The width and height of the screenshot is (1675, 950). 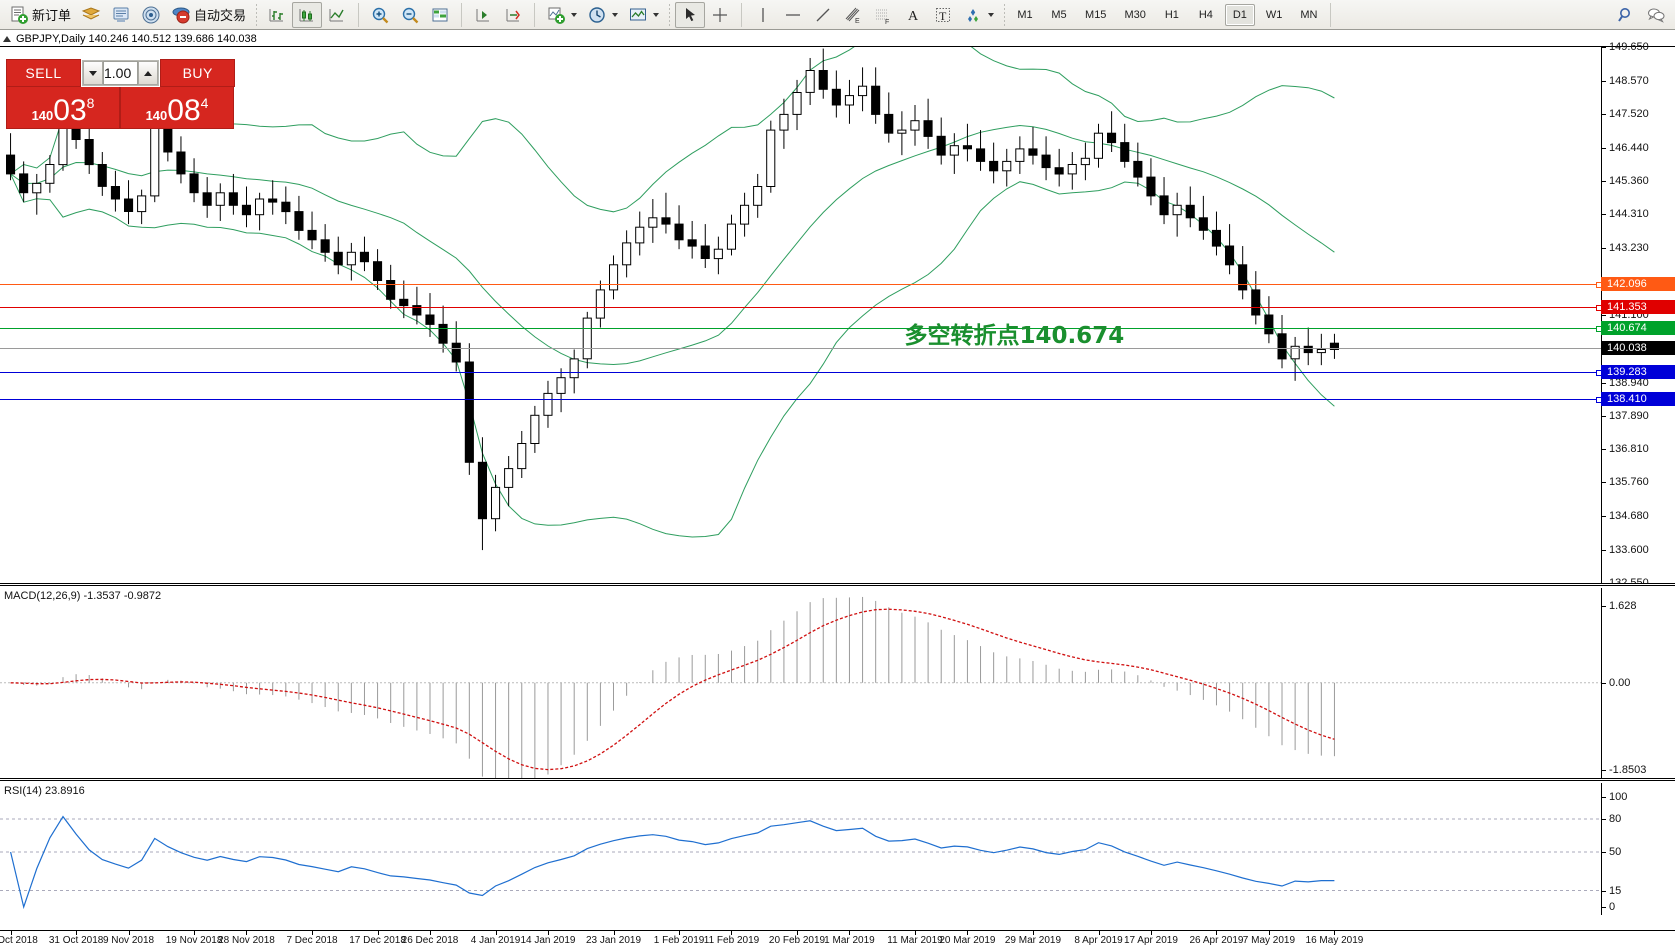 What do you see at coordinates (7, 38) in the screenshot?
I see `collapse-triangle-icon` at bounding box center [7, 38].